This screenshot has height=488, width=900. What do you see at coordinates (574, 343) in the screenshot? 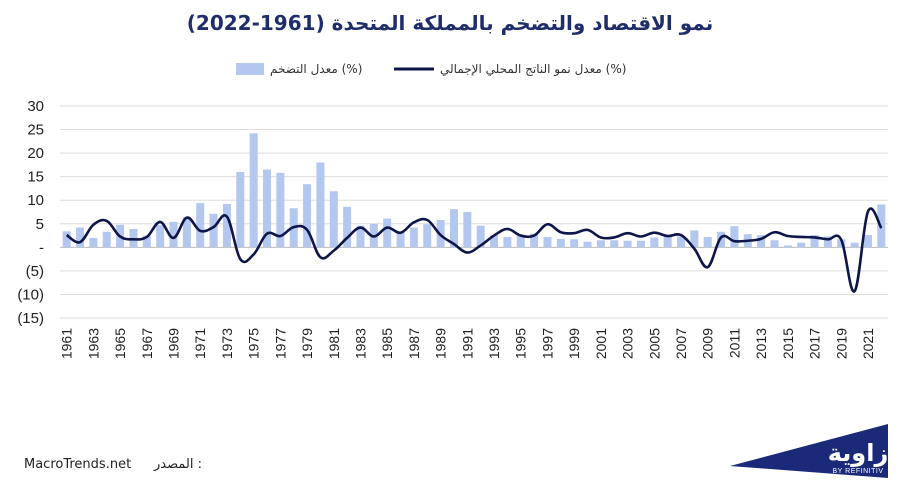
I see `x-tick-label: 1999` at bounding box center [574, 343].